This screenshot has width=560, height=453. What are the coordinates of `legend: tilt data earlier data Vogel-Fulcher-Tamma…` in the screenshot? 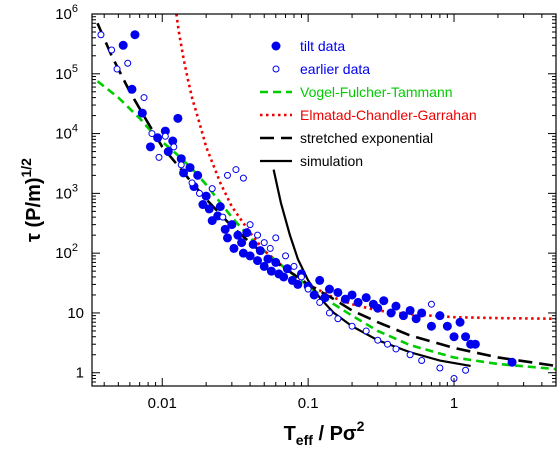 It's located at (368, 103).